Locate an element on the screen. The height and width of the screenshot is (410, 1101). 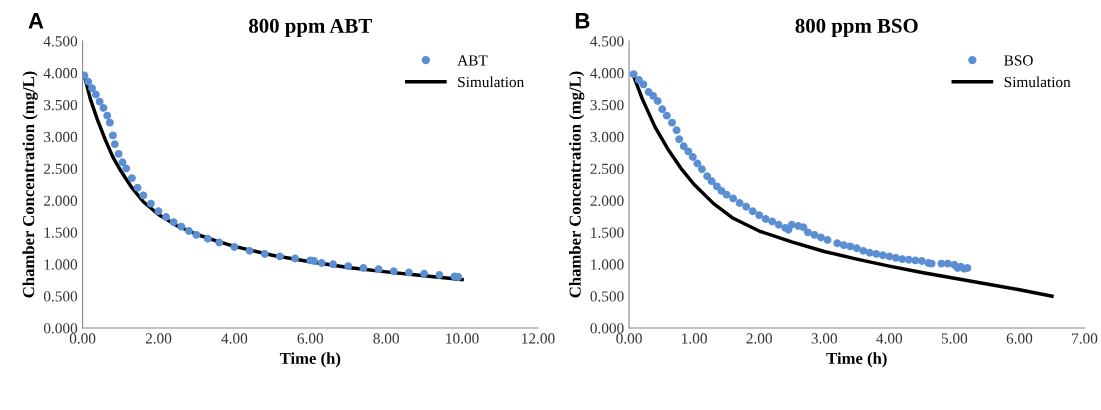
x-tick-label: 10.00 is located at coordinates (462, 338).